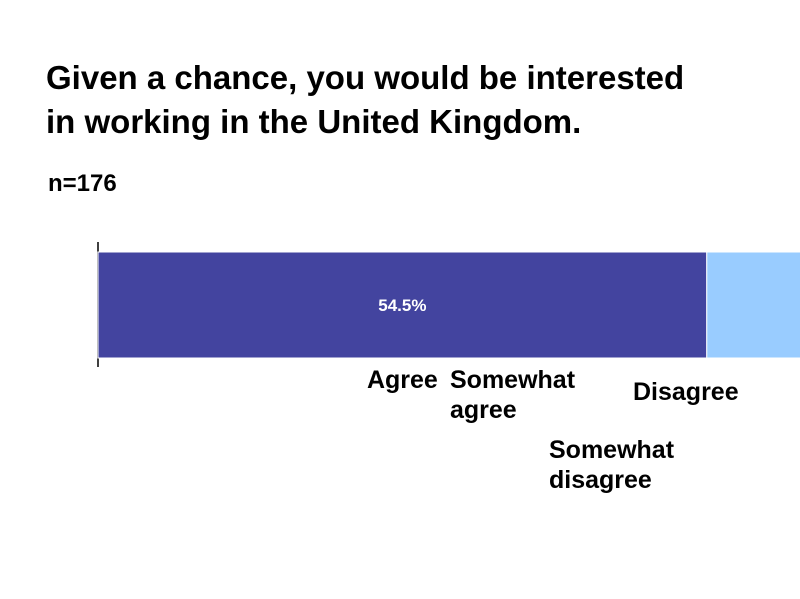  I want to click on bar-segment-somewhat-agree, so click(753, 305).